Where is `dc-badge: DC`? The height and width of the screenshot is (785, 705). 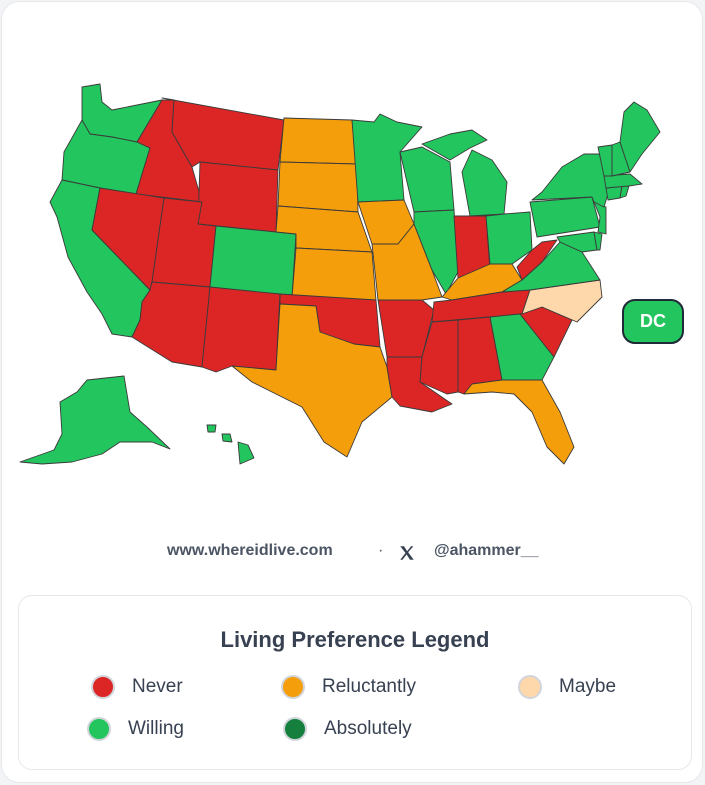
dc-badge: DC is located at coordinates (653, 321).